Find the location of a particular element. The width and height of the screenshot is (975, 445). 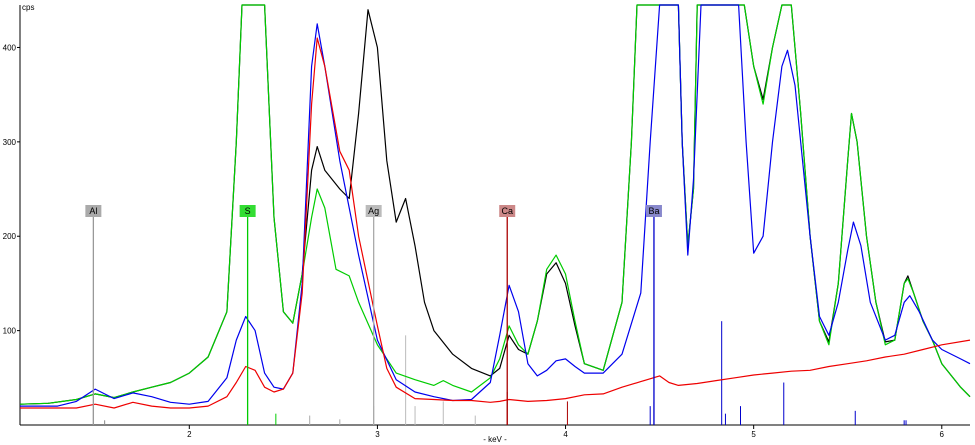

x-tick-label-3: 3 is located at coordinates (377, 434).